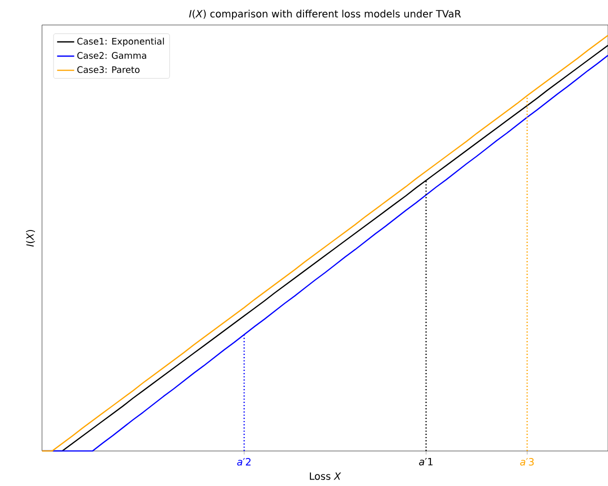 This screenshot has width=608, height=486. I want to click on x-axis-title: Loss X, so click(326, 476).